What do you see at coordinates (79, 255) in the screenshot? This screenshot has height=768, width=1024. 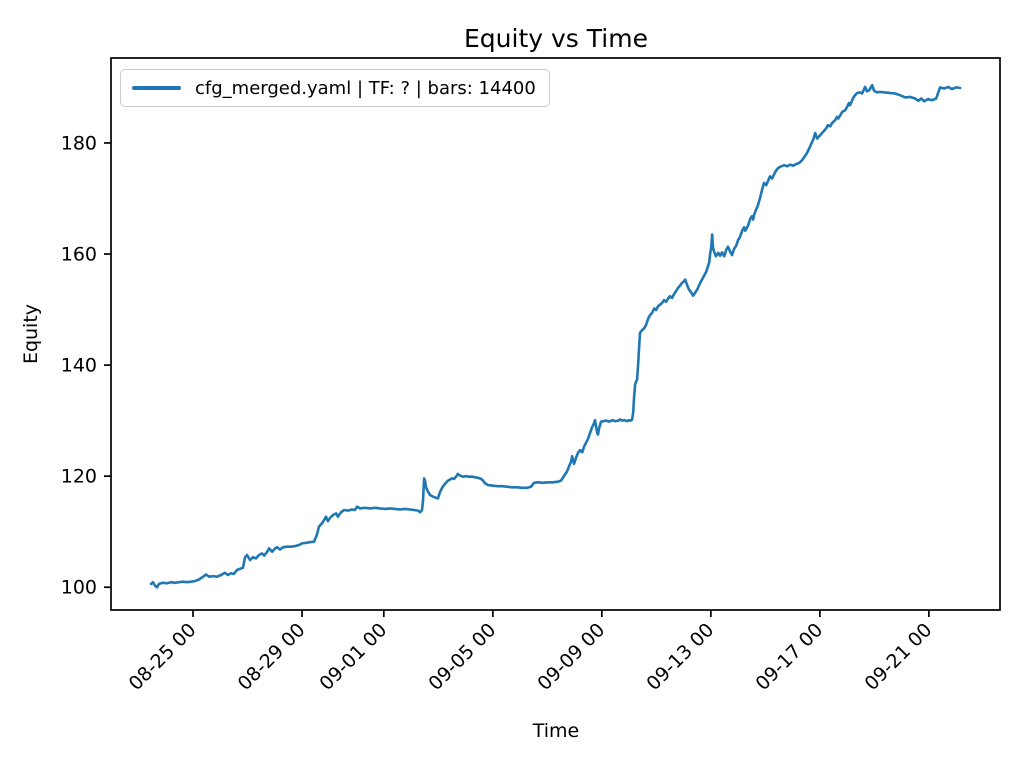 I see `y-tick-label: 160` at bounding box center [79, 255].